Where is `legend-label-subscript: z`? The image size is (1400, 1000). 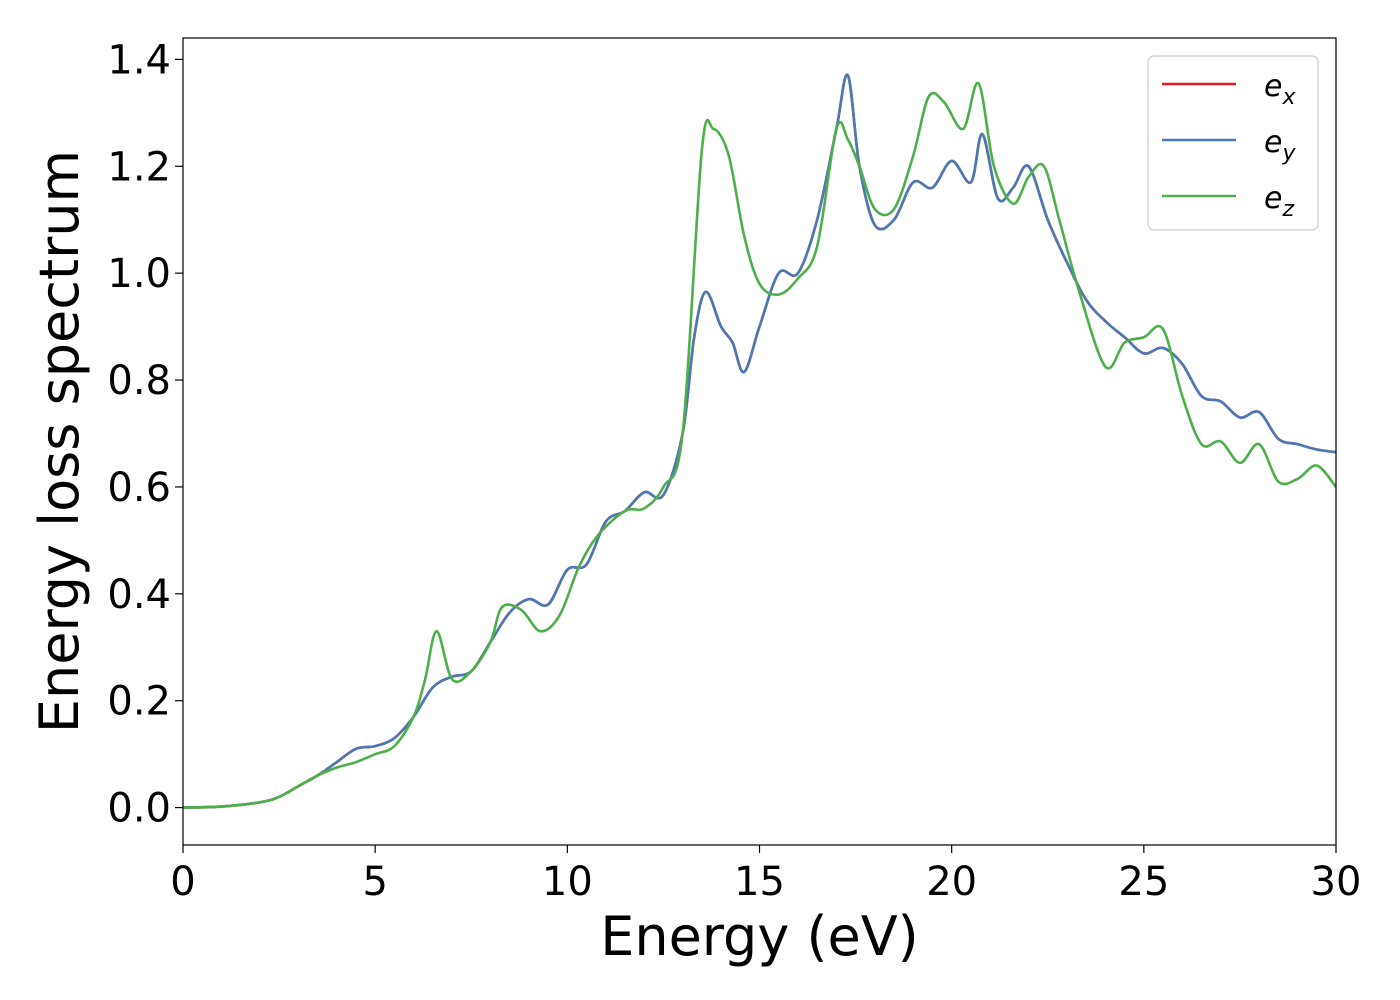 legend-label-subscript: z is located at coordinates (1287, 209).